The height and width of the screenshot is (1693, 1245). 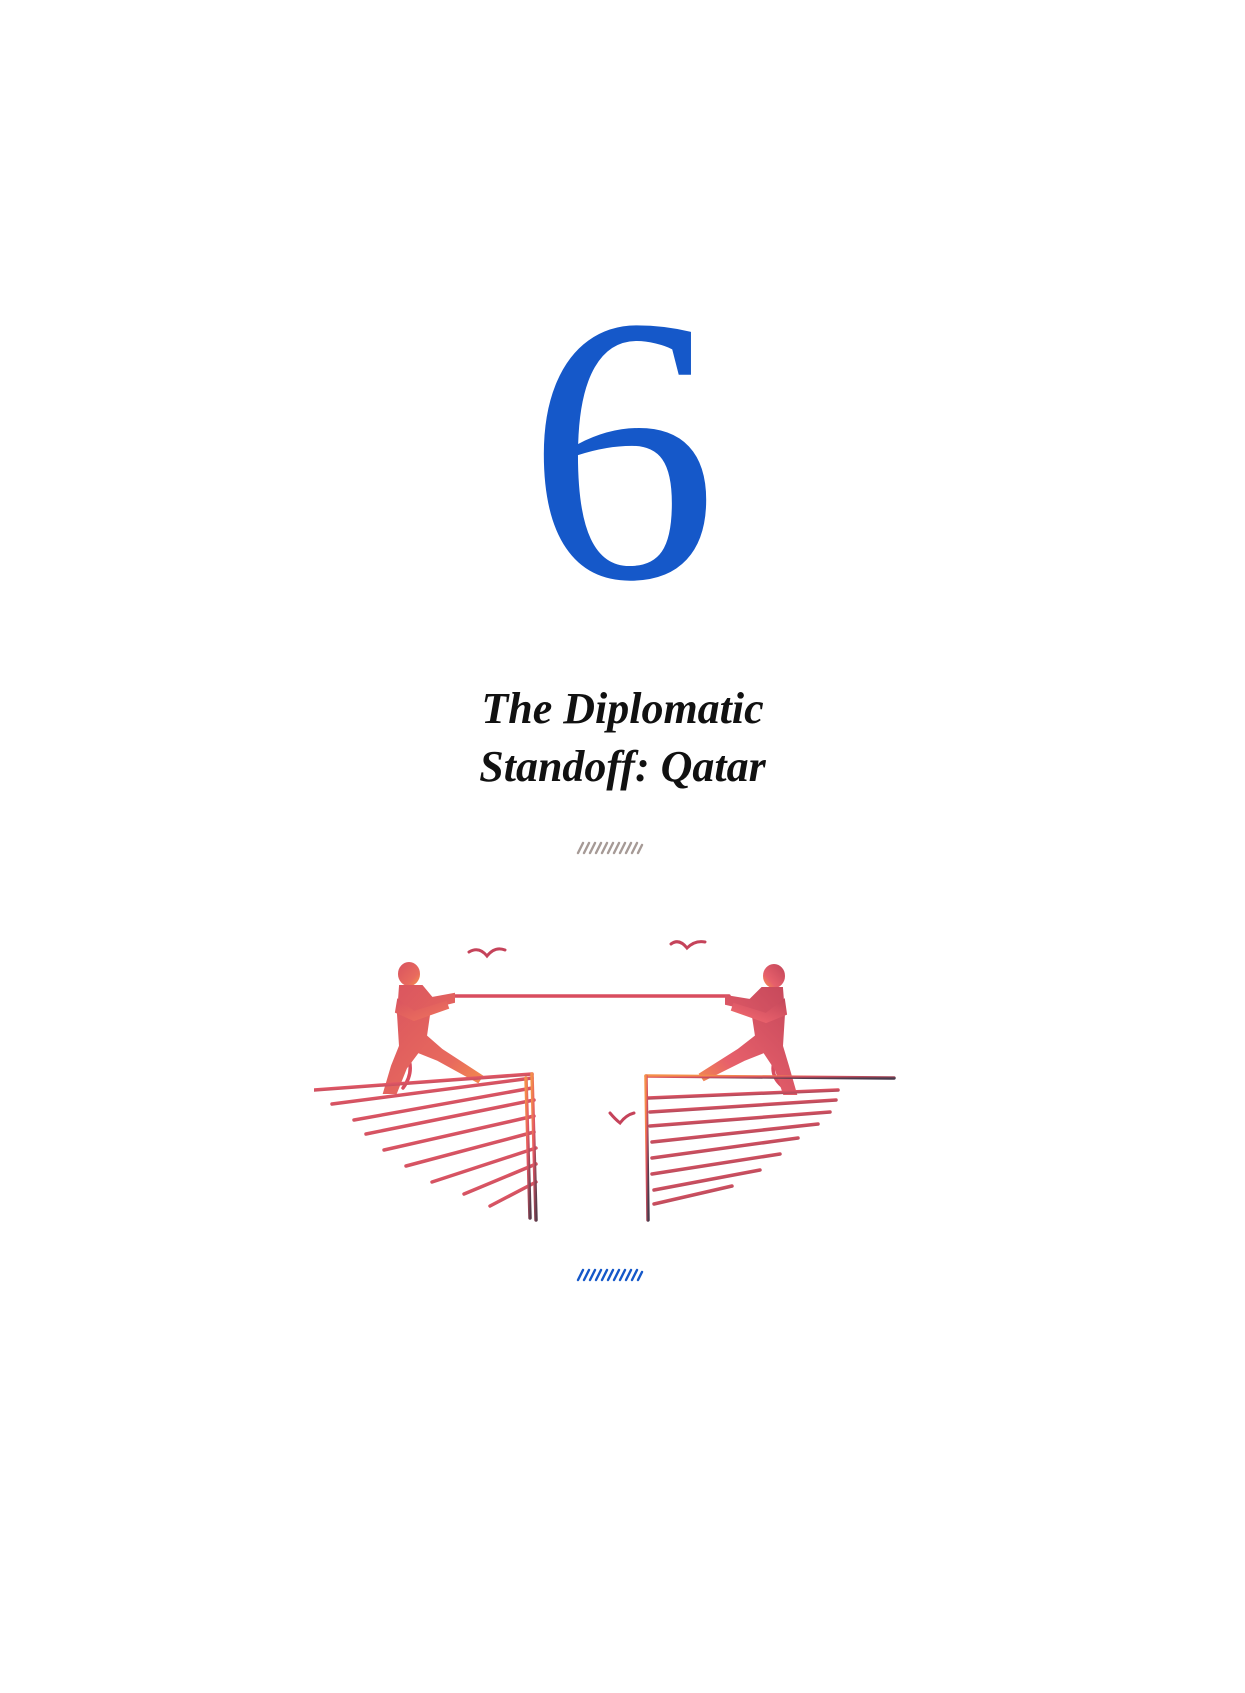 I want to click on left-cliff-icon, so click(x=426, y=1147).